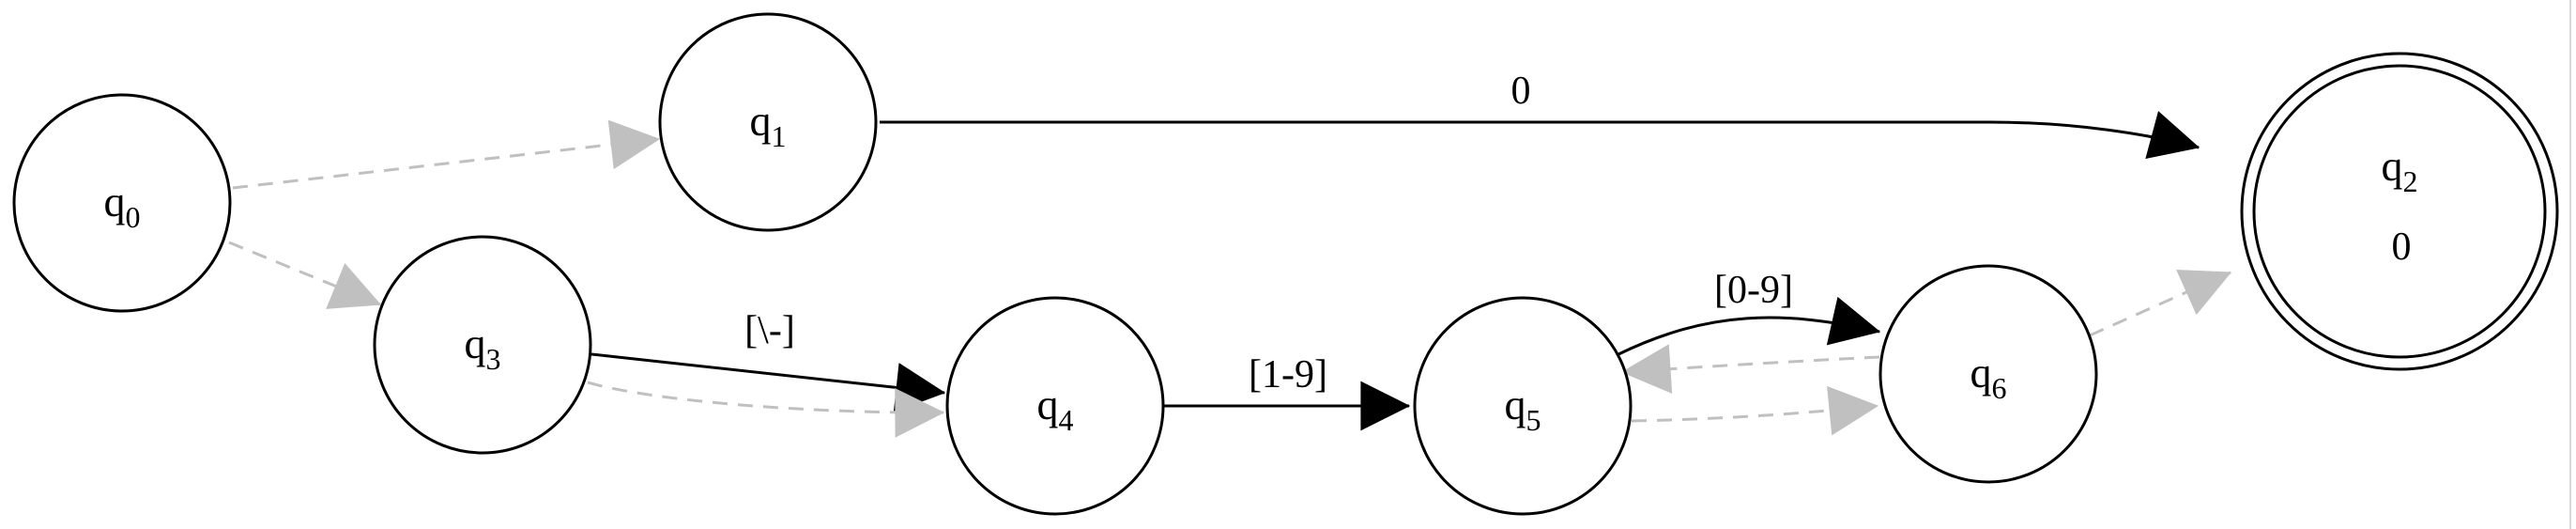 The height and width of the screenshot is (529, 2576). I want to click on state-q1: q1, so click(768, 122).